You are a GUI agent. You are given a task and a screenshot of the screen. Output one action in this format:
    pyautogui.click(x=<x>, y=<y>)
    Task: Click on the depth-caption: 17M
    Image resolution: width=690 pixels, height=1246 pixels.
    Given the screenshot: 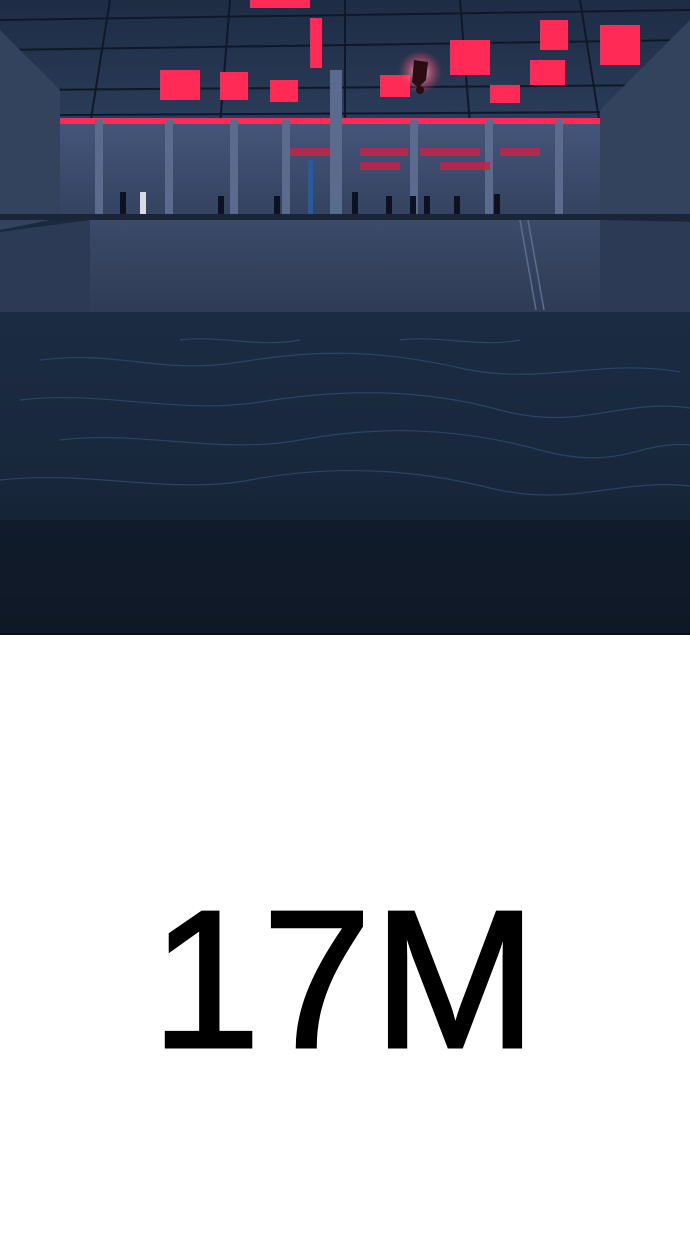 What is the action you would take?
    pyautogui.click(x=344, y=979)
    